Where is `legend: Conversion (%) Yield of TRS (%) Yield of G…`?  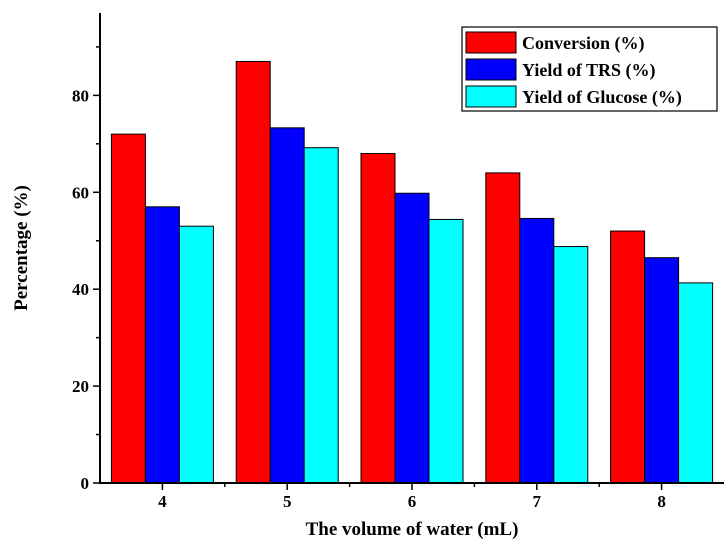
legend: Conversion (%) Yield of TRS (%) Yield of G… is located at coordinates (589, 69).